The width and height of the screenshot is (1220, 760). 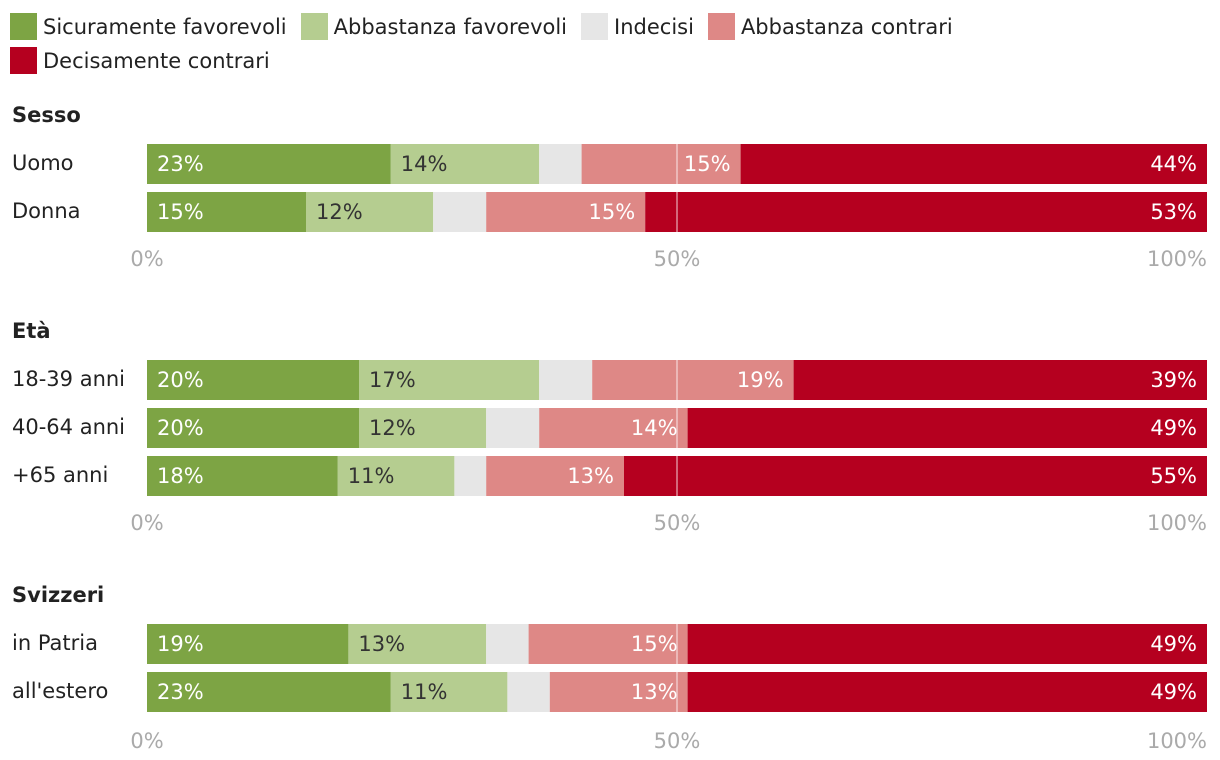 I want to click on legend-label: Abbastanza favorevoli, so click(x=450, y=27).